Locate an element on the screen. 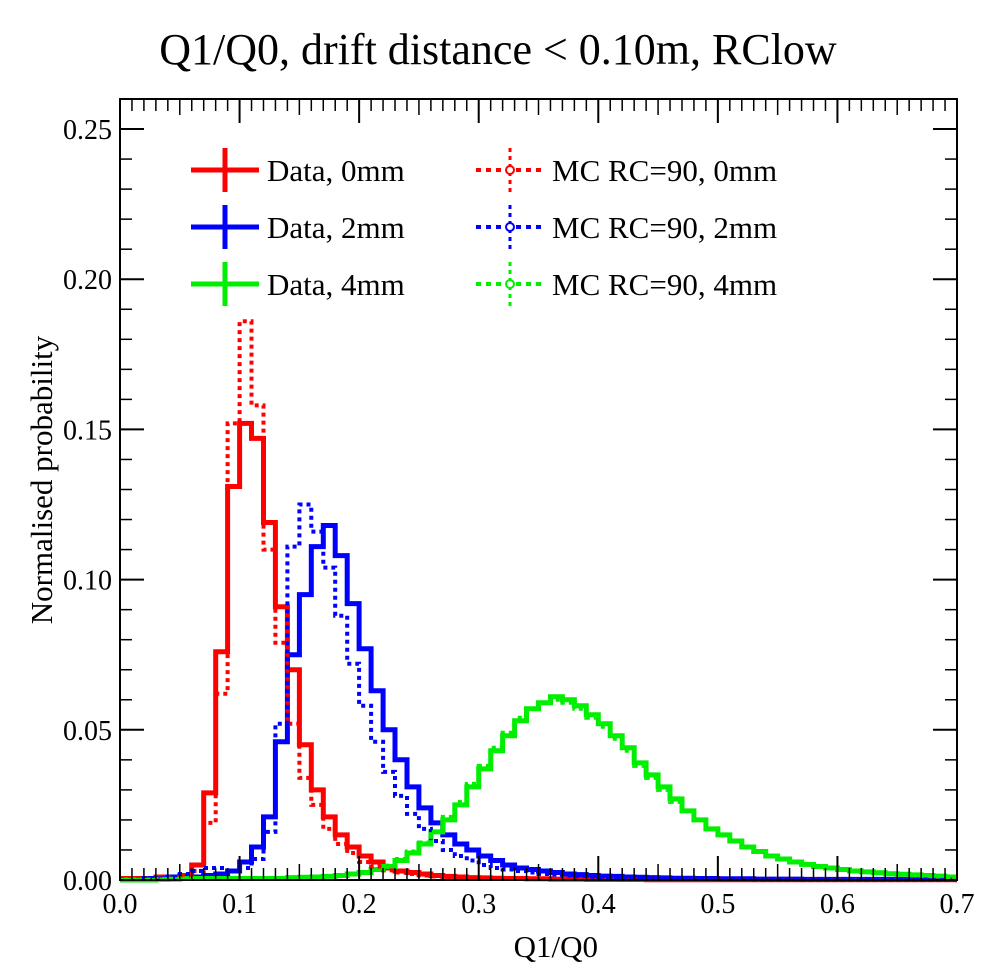 The height and width of the screenshot is (977, 997). x-tick-label: 0.4 is located at coordinates (598, 904).